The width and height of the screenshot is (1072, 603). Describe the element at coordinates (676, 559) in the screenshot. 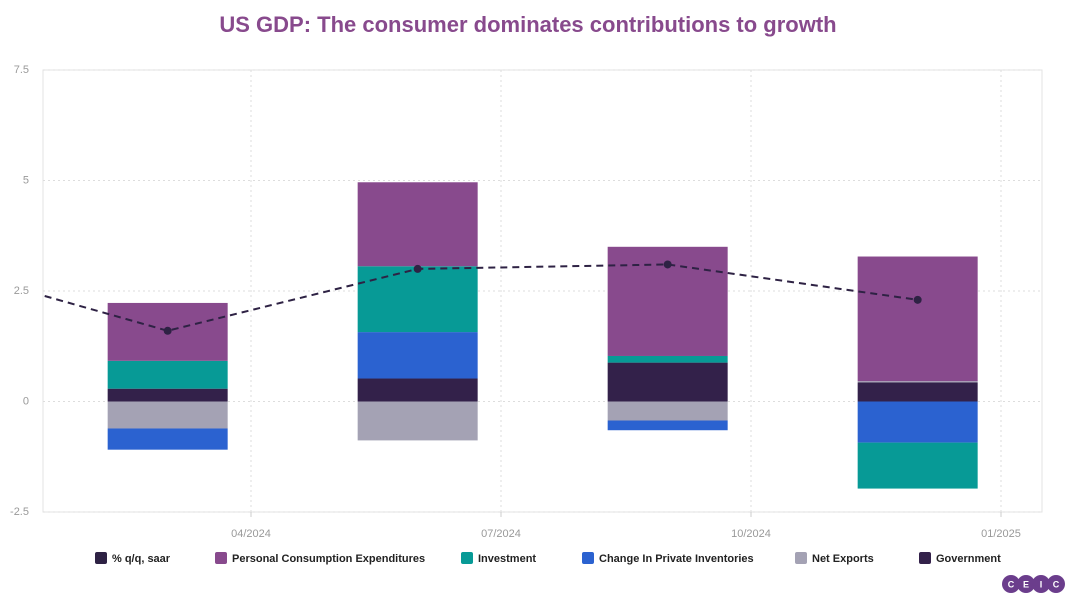

I see `legend-label: Change In Private Inventories` at that location.